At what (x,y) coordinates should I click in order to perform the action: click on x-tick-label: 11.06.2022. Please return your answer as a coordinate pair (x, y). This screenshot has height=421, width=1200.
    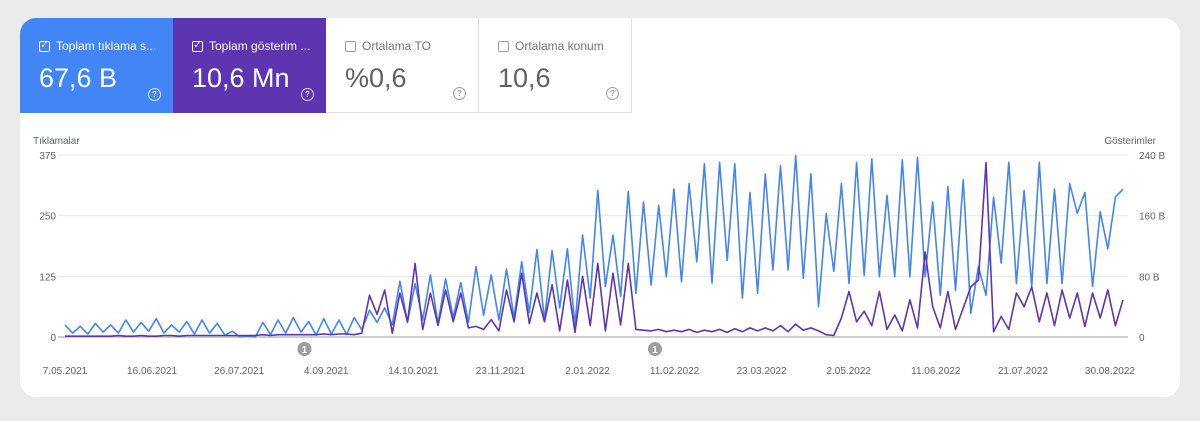
    Looking at the image, I should click on (936, 371).